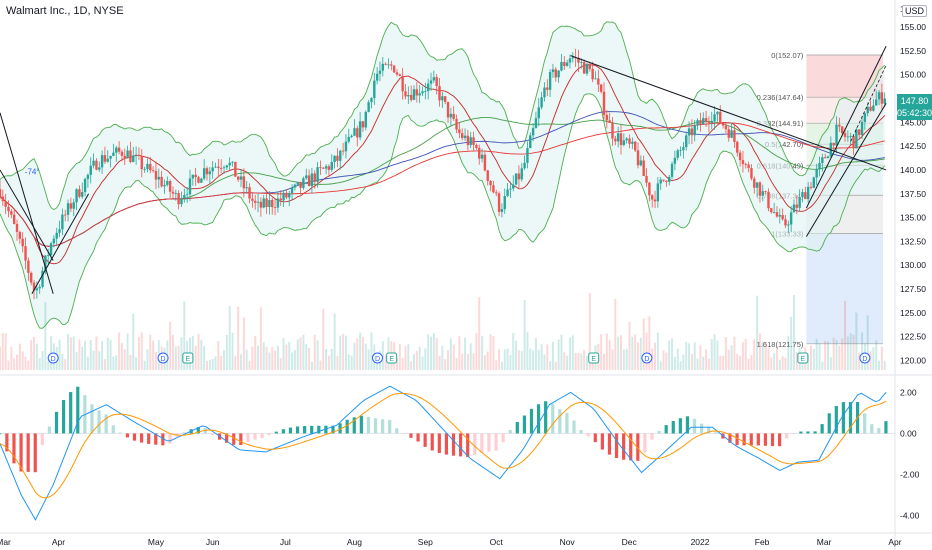  What do you see at coordinates (425, 542) in the screenshot?
I see `date-tick-label: Sep` at bounding box center [425, 542].